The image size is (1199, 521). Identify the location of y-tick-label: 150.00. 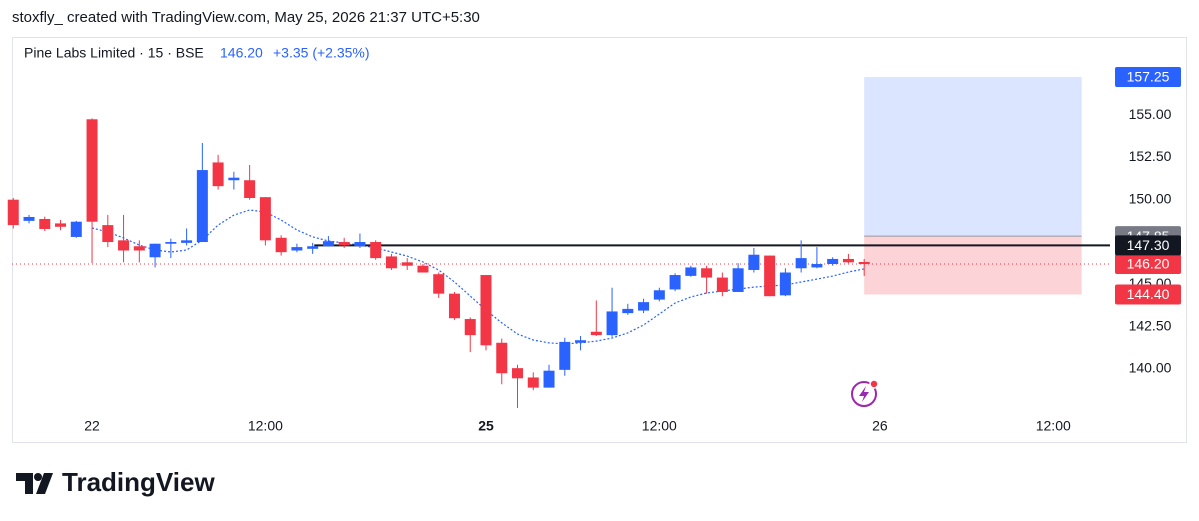
(1150, 198).